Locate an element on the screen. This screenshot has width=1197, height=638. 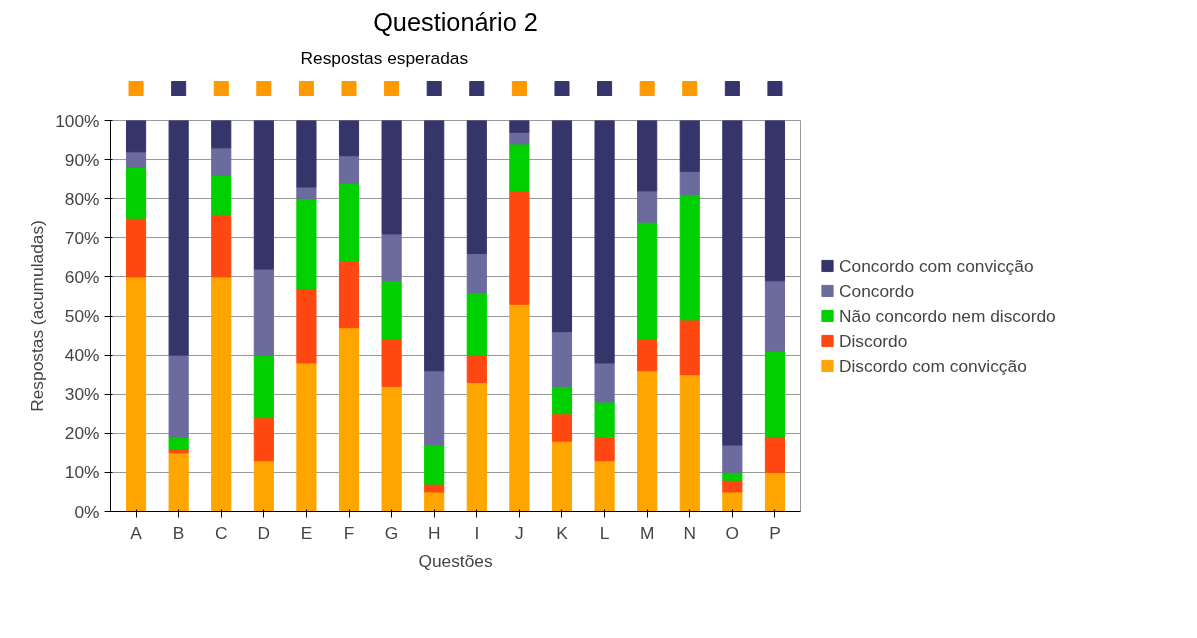
x-tick-label: J is located at coordinates (519, 532).